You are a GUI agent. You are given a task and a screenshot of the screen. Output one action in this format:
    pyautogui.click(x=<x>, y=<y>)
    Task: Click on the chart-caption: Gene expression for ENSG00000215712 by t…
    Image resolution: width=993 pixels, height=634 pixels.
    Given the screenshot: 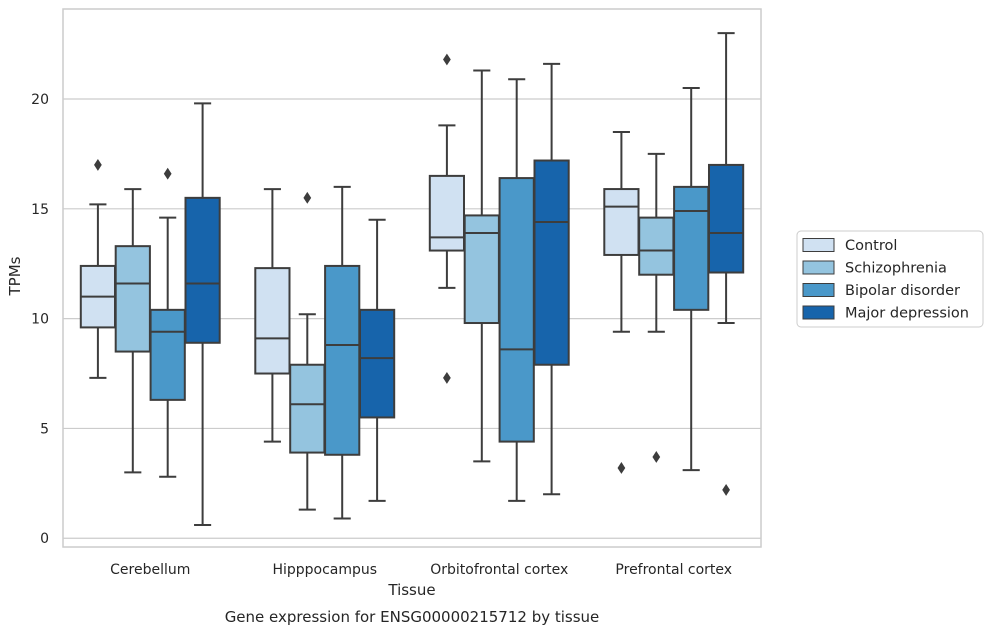 What is the action you would take?
    pyautogui.click(x=412, y=617)
    